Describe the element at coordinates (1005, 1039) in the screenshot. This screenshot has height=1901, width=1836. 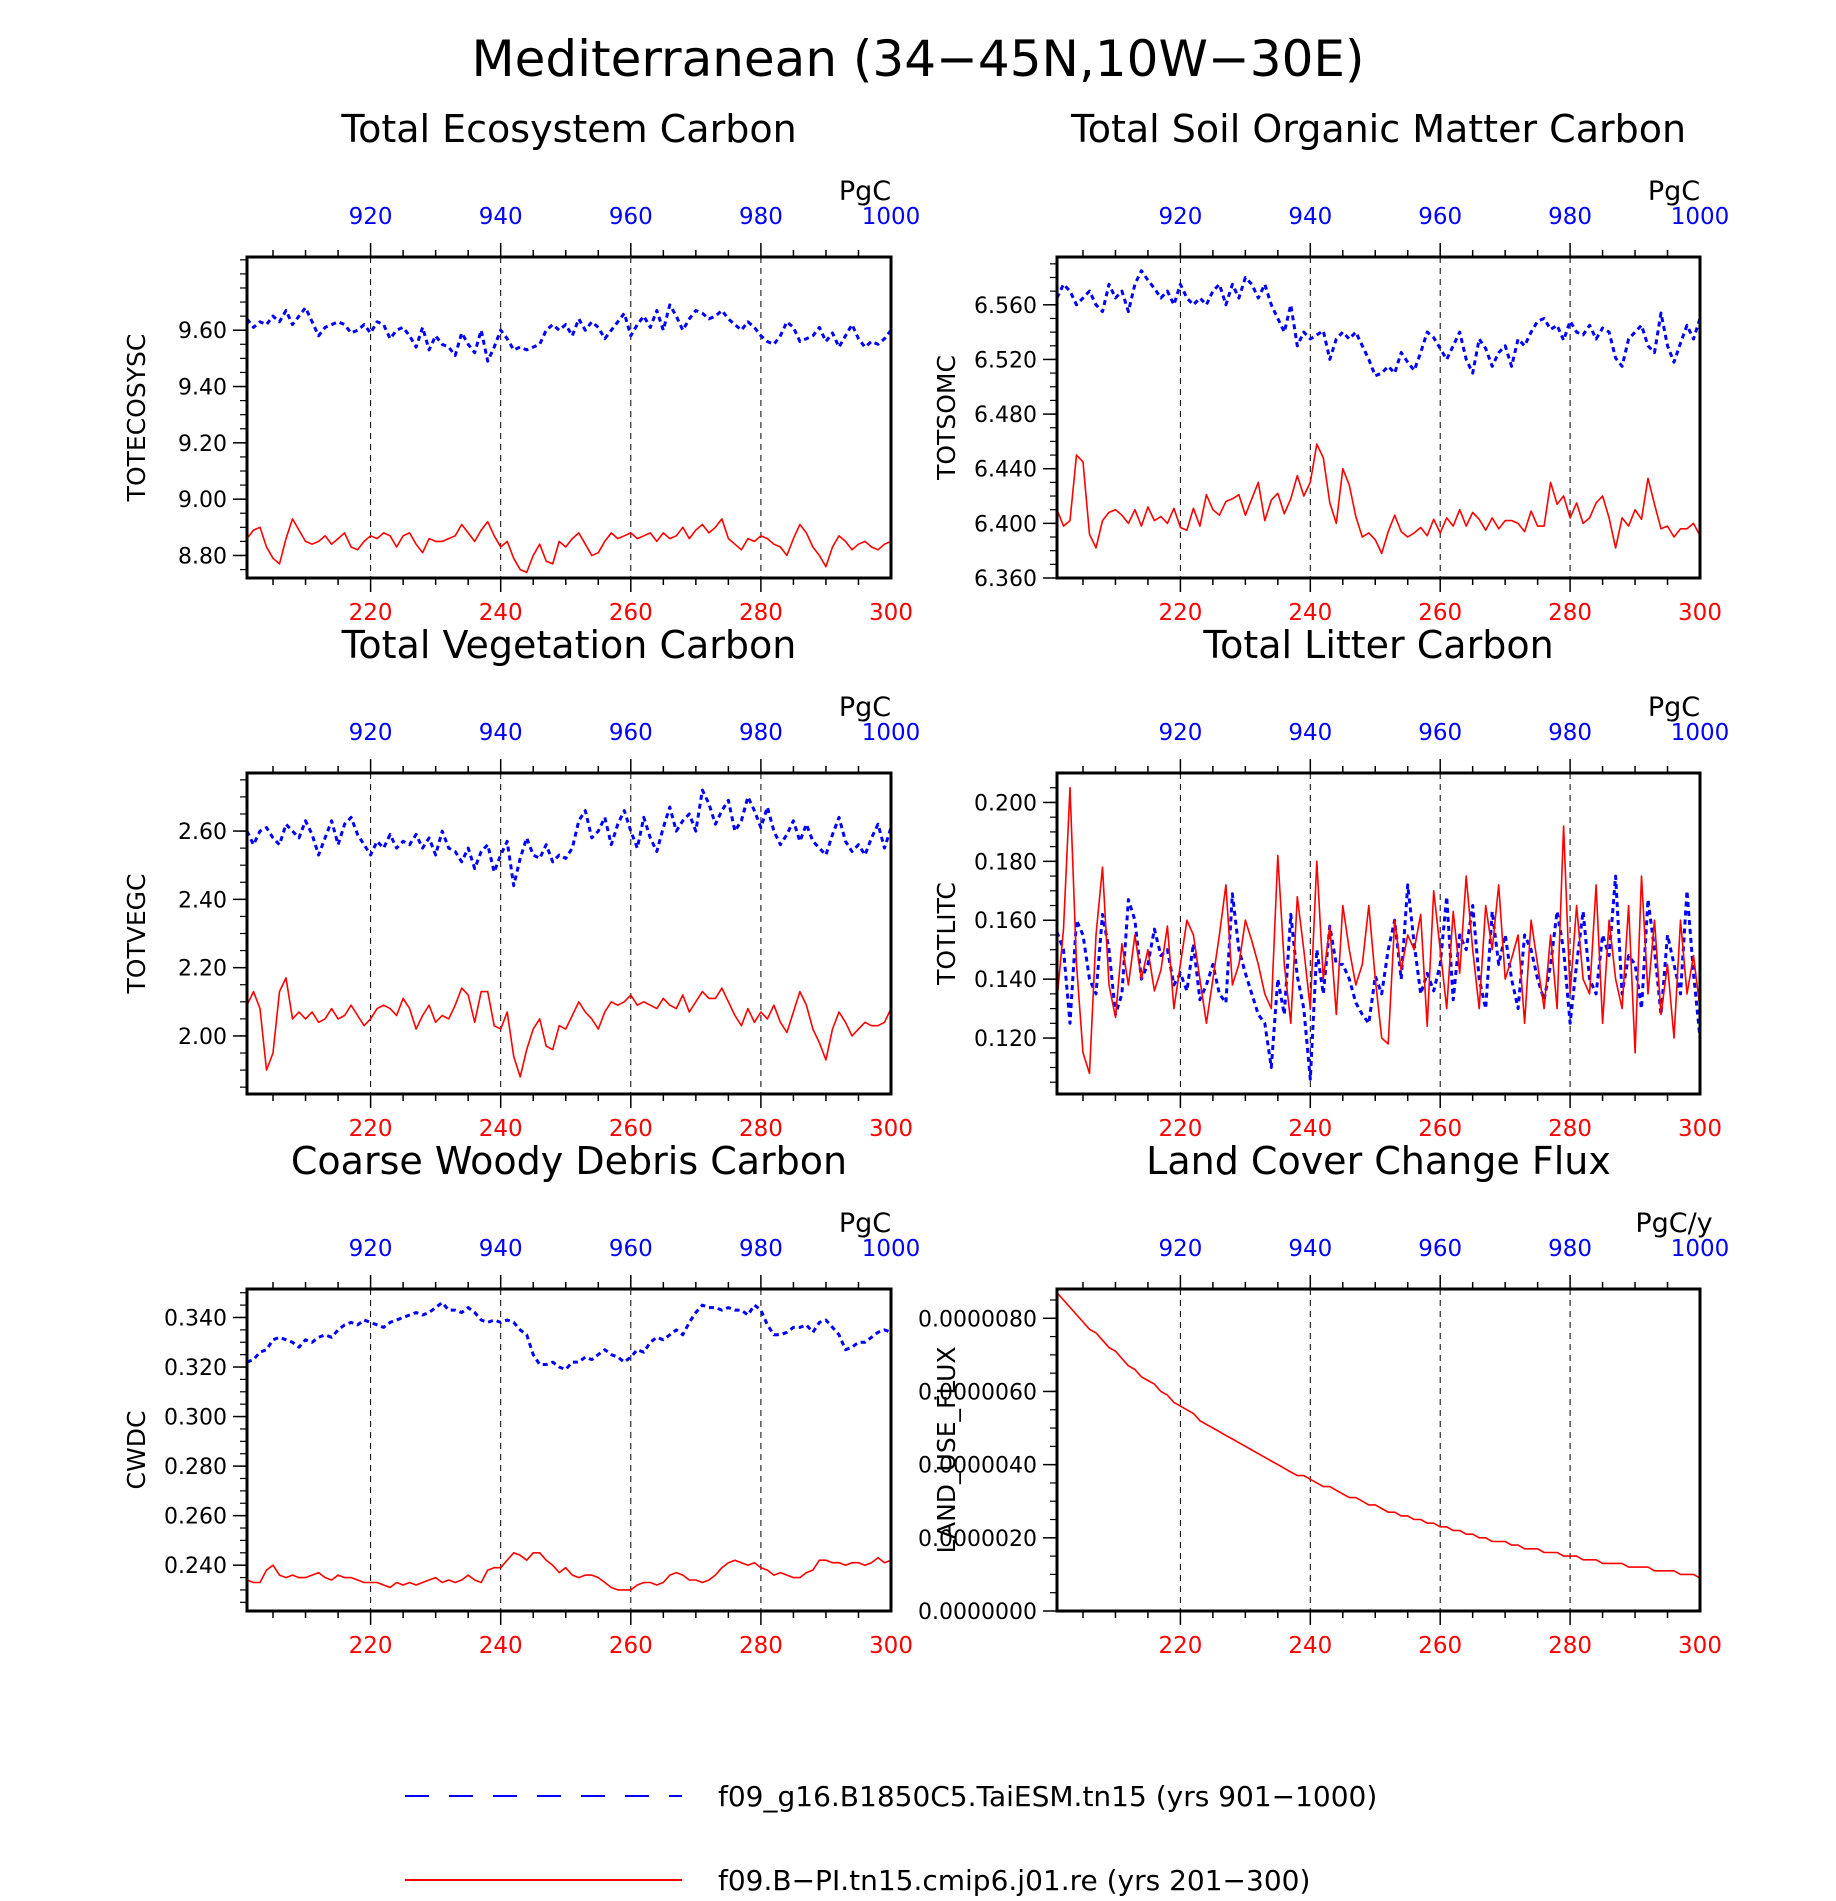
I see `y-tick-label: 0.120` at that location.